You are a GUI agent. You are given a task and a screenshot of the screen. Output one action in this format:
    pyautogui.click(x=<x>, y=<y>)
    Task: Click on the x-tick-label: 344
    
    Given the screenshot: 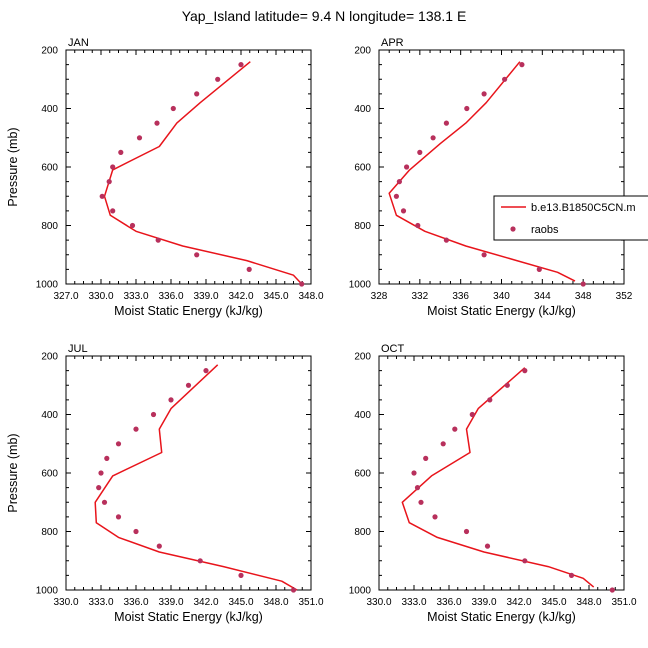 What is the action you would take?
    pyautogui.click(x=542, y=296)
    